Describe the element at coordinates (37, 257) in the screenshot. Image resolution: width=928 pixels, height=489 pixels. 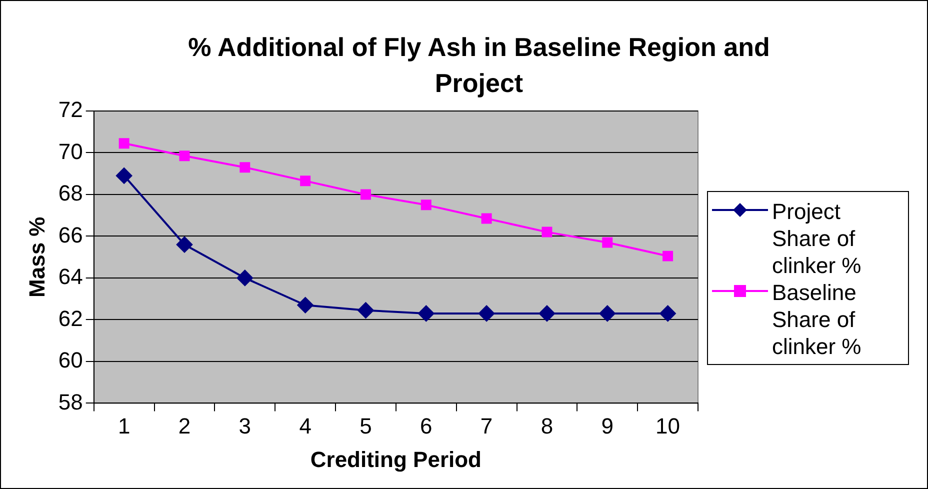
I see `y-axis-title: Mass %` at that location.